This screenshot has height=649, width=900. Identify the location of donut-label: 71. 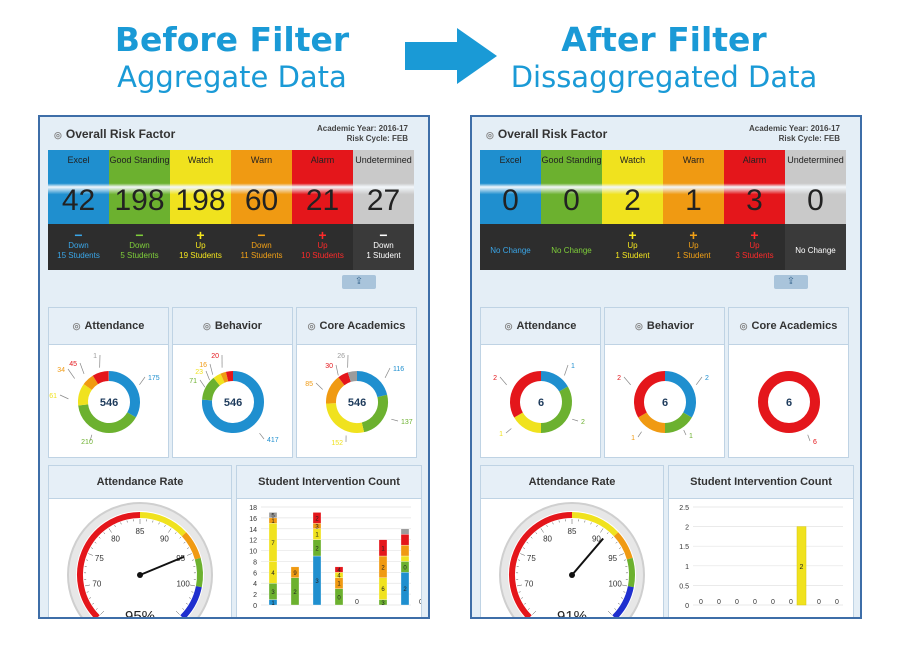
(193, 381).